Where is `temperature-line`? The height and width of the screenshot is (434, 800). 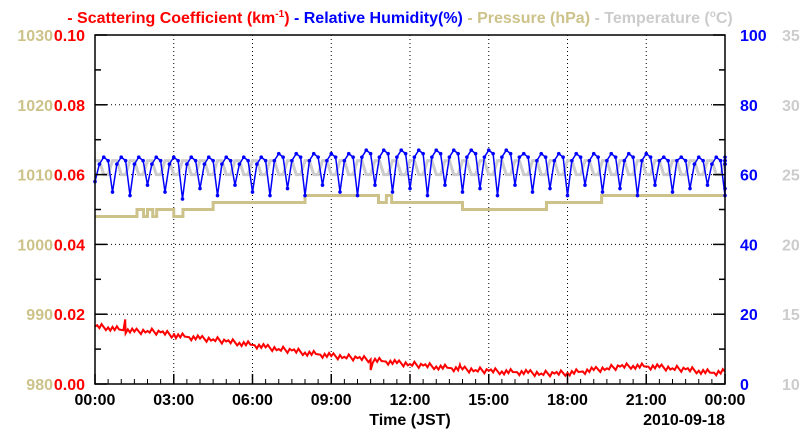 temperature-line is located at coordinates (411, 168).